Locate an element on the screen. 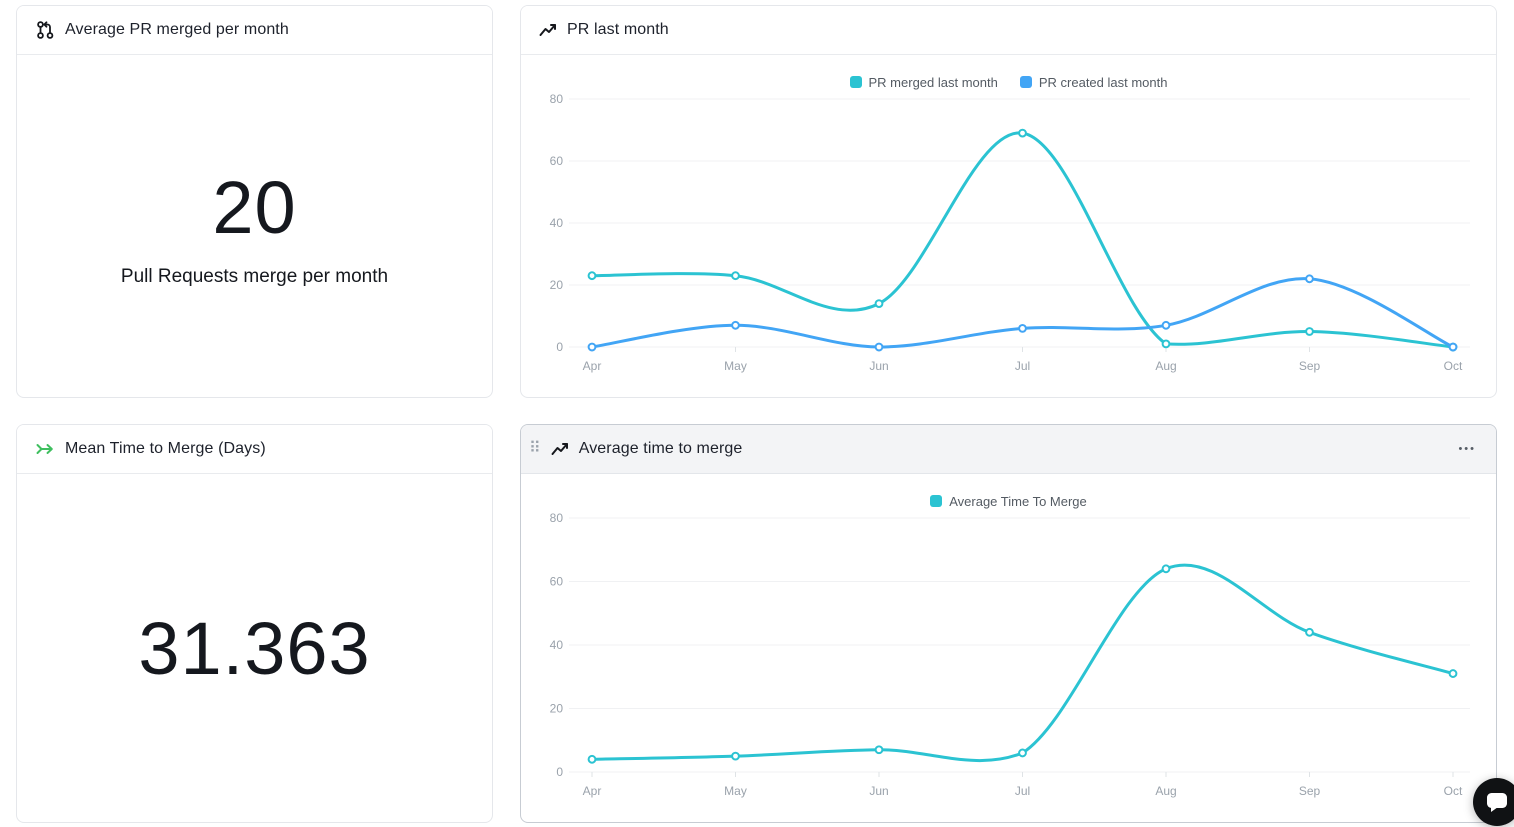 Image resolution: width=1514 pixels, height=827 pixels. legend-item: PR merged last month is located at coordinates (923, 82).